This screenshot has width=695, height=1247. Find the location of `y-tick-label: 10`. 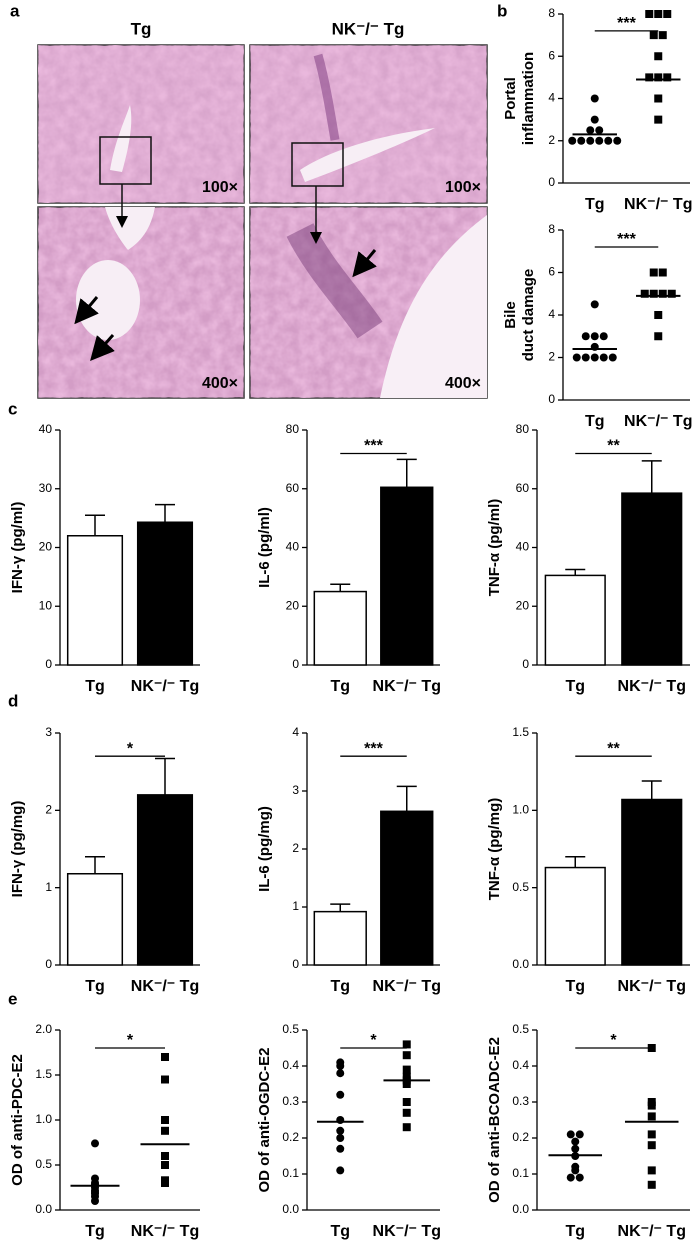

y-tick-label: 10 is located at coordinates (46, 605).